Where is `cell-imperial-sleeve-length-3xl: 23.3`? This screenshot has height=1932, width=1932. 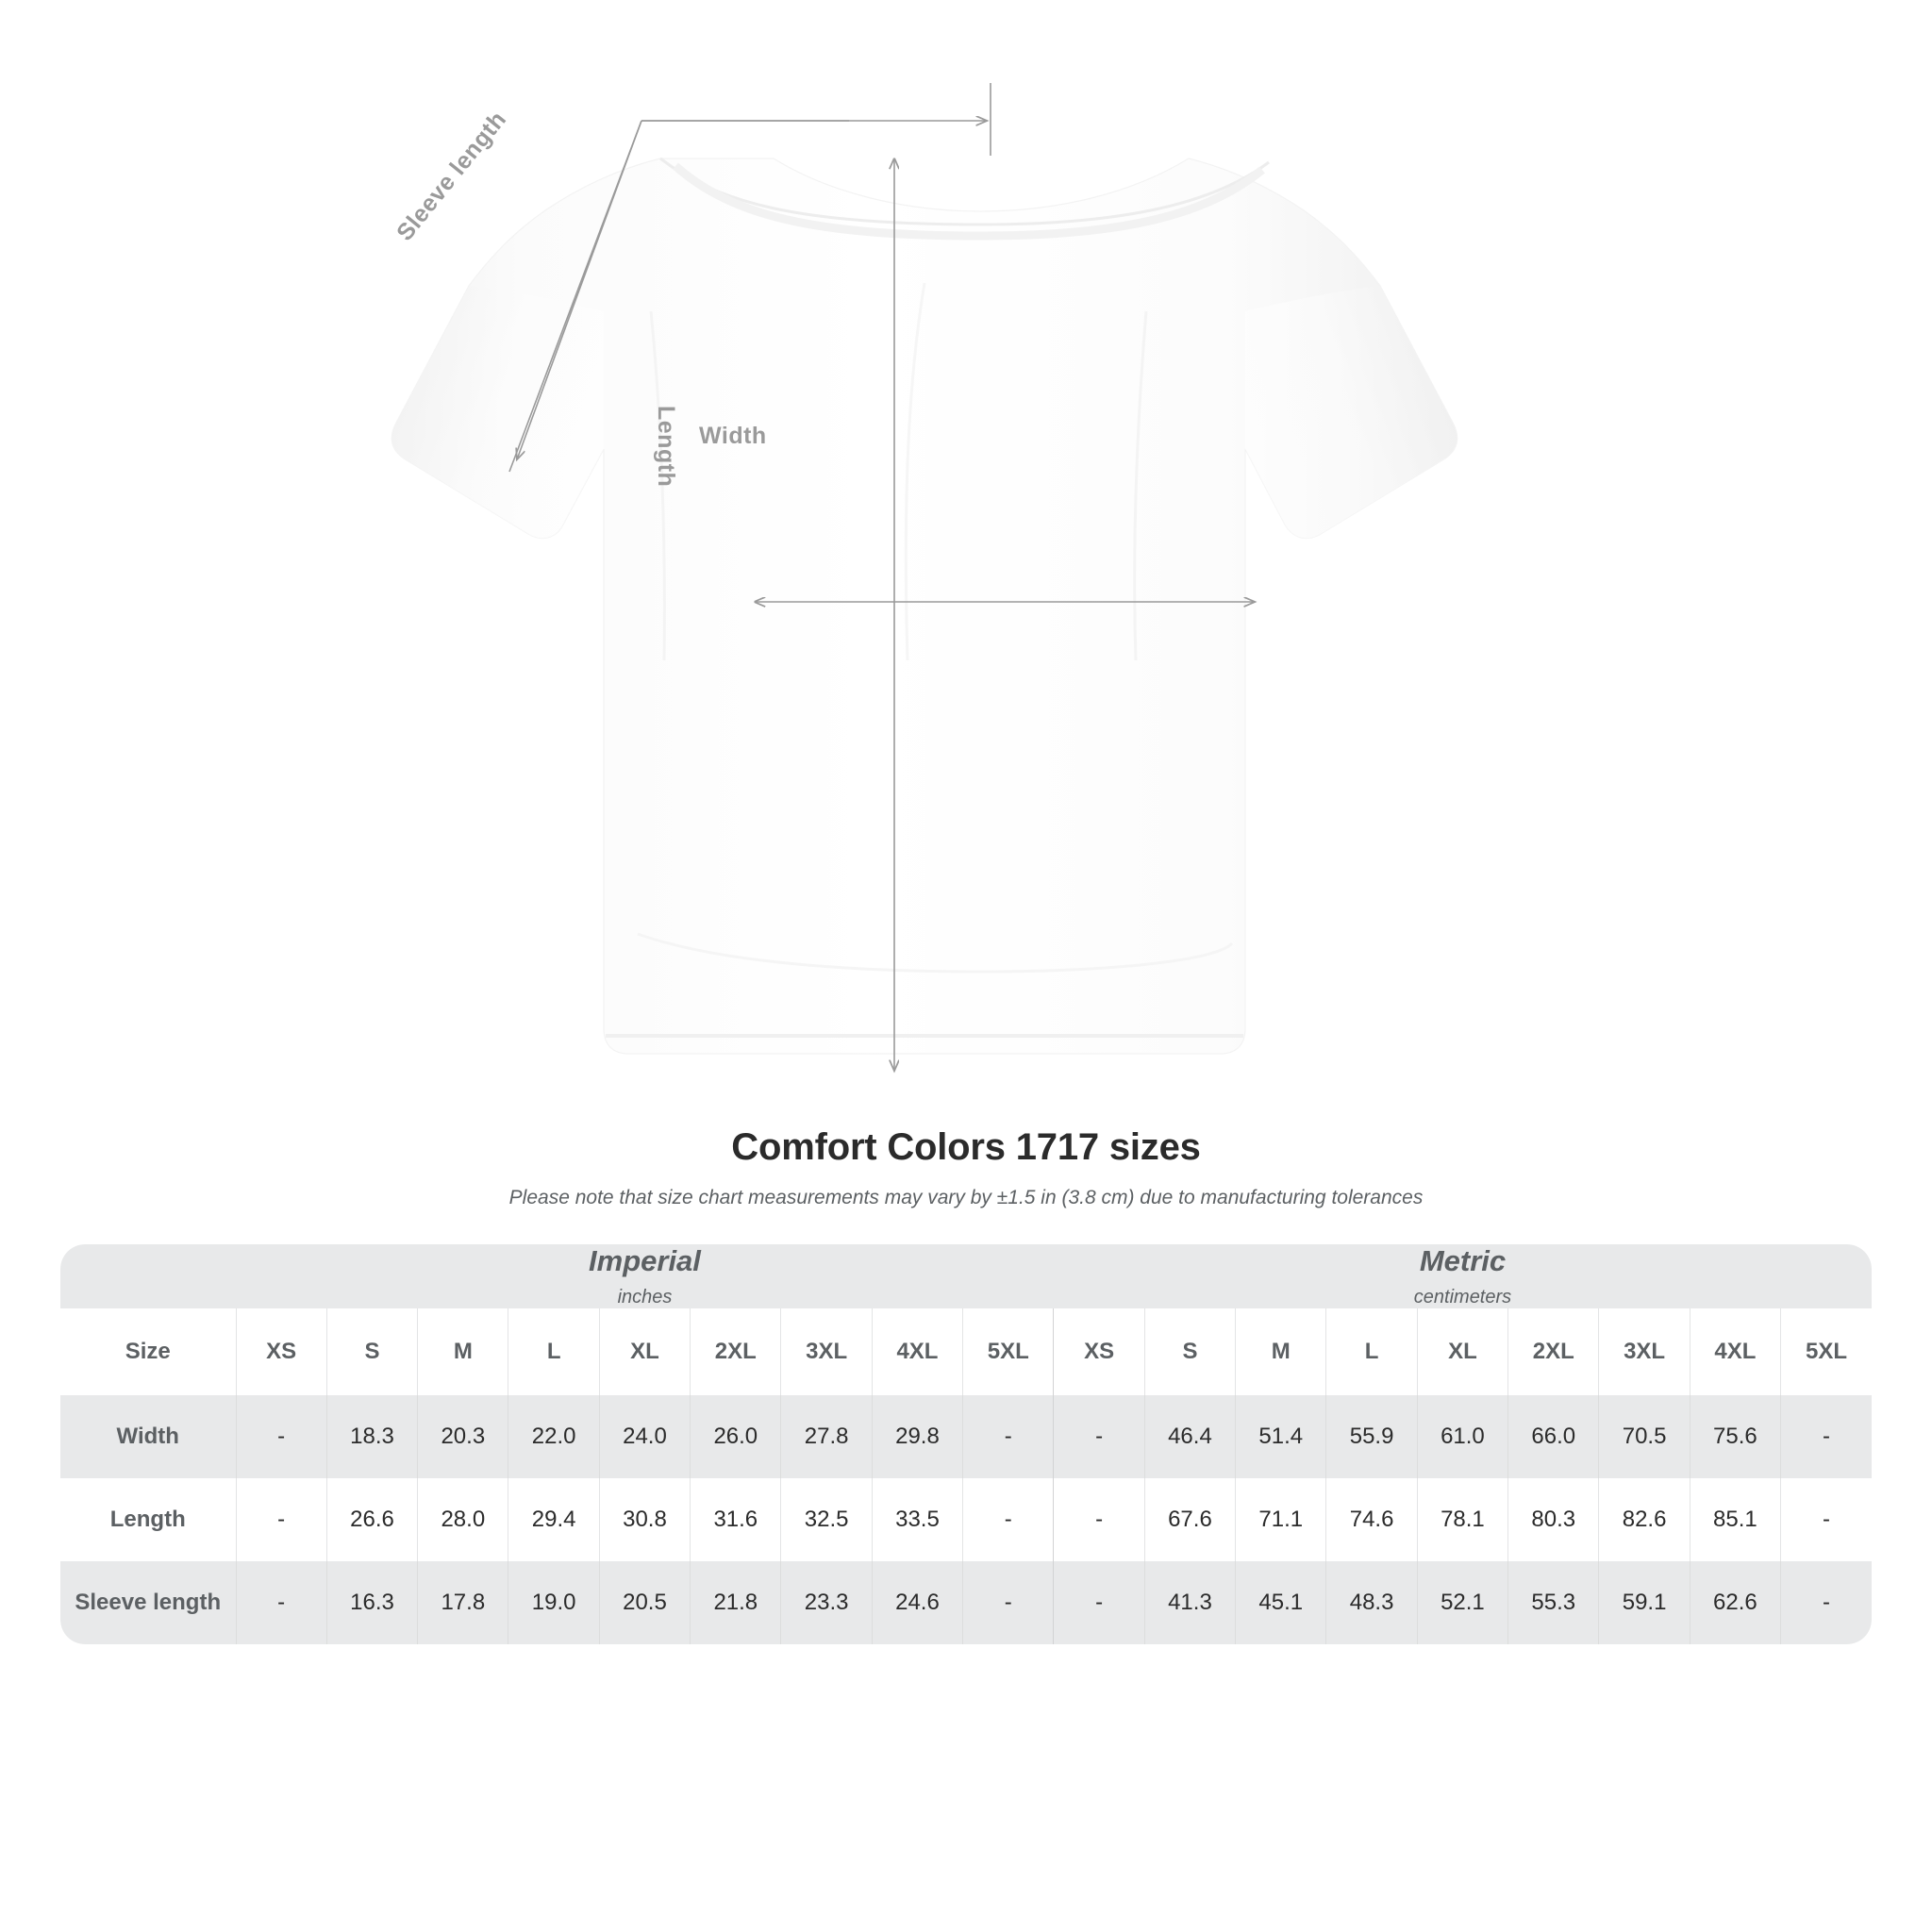 cell-imperial-sleeve-length-3xl: 23.3 is located at coordinates (827, 1602).